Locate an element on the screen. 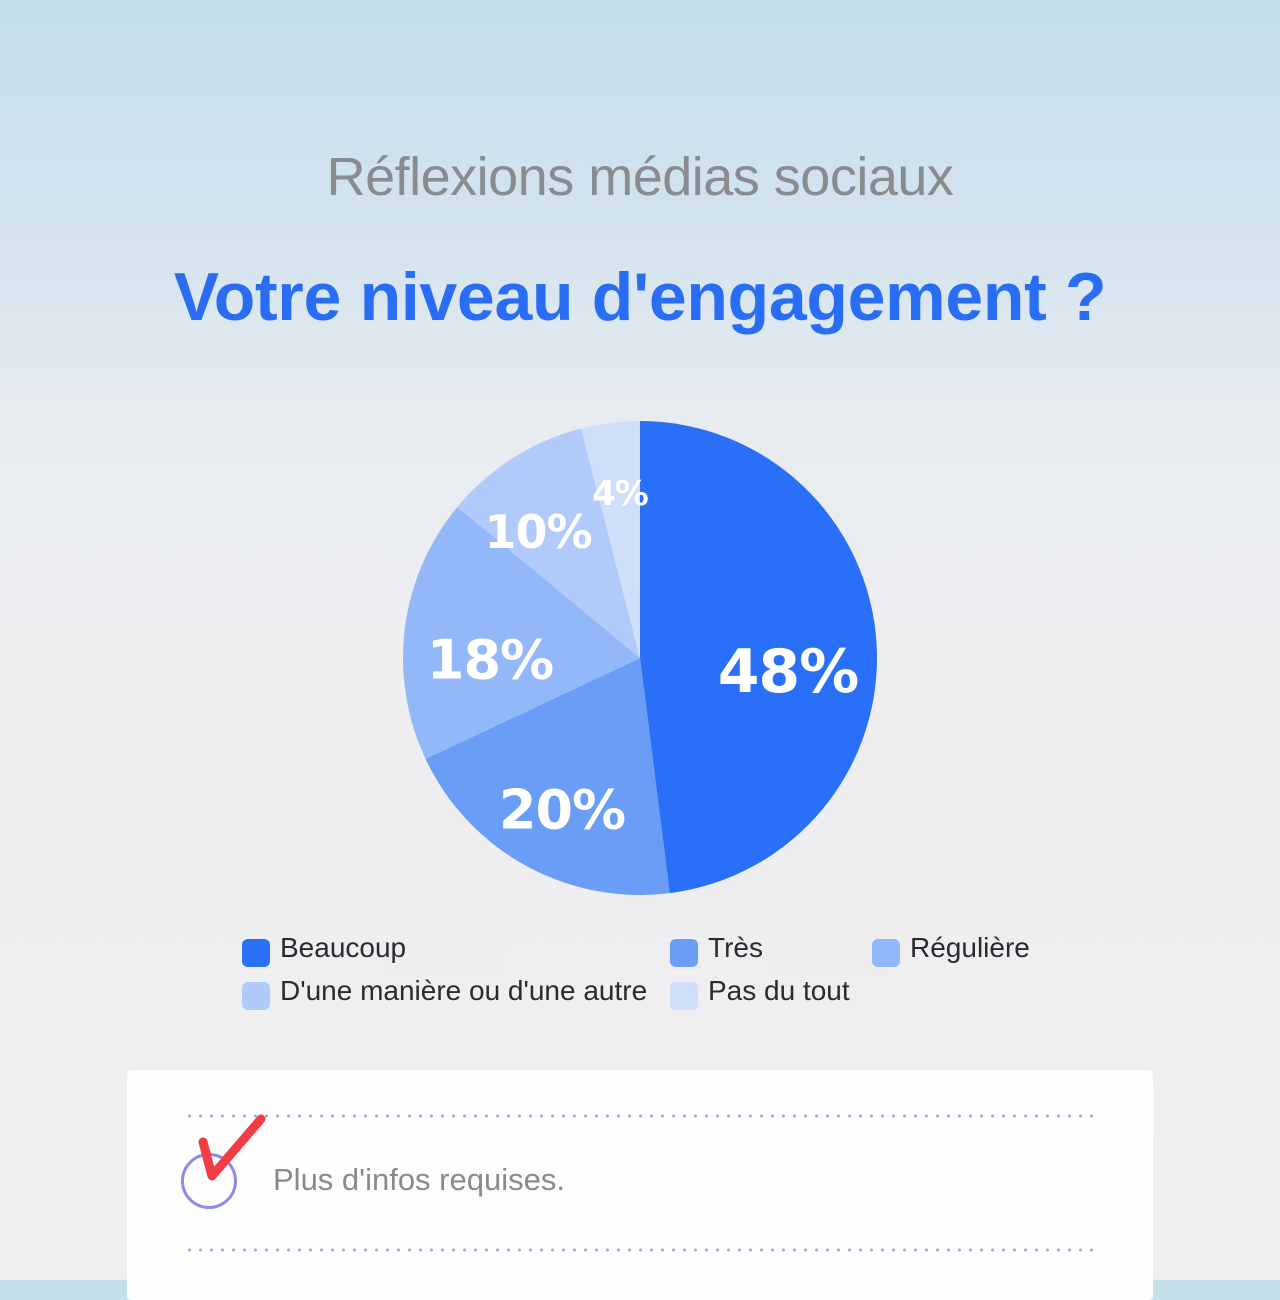 The height and width of the screenshot is (1300, 1280). card-message: Plus d'infos requises. is located at coordinates (419, 1179).